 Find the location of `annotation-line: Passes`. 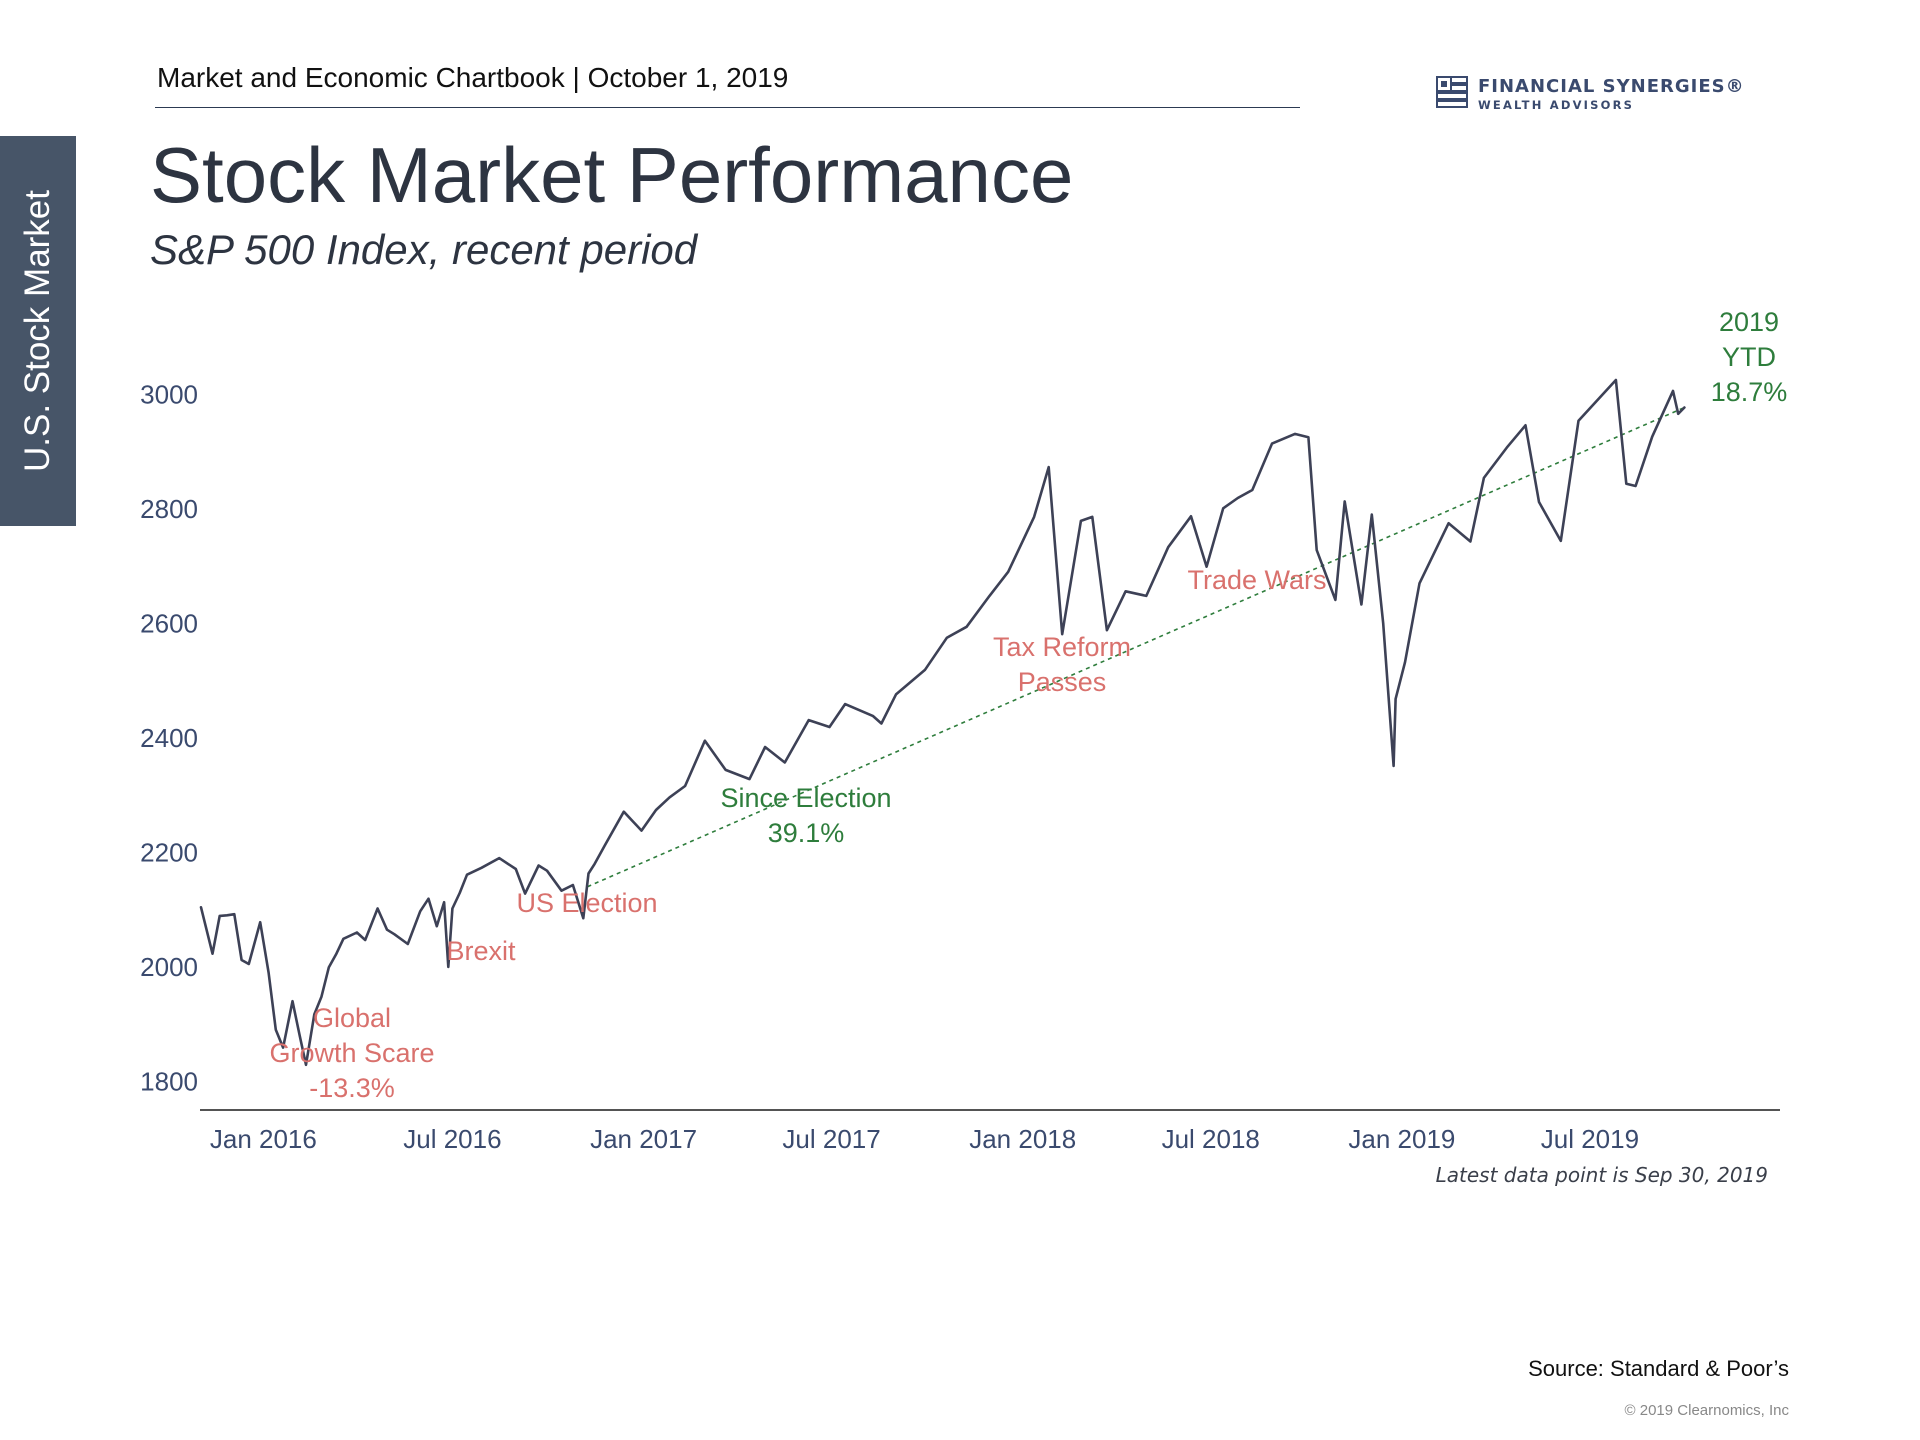

annotation-line: Passes is located at coordinates (1062, 682).